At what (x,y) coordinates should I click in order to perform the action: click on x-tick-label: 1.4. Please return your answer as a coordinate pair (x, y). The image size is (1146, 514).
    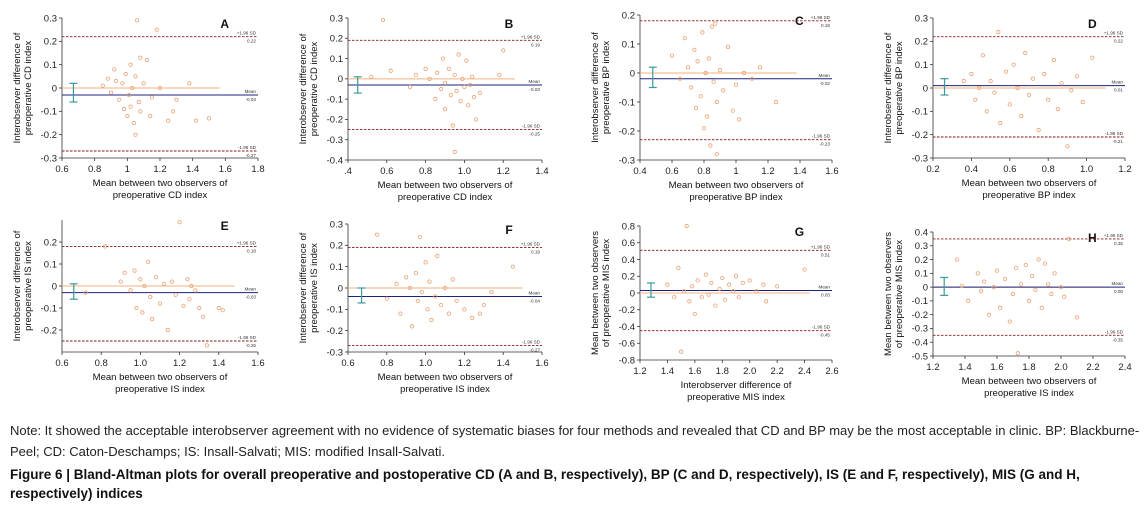
    Looking at the image, I should click on (964, 367).